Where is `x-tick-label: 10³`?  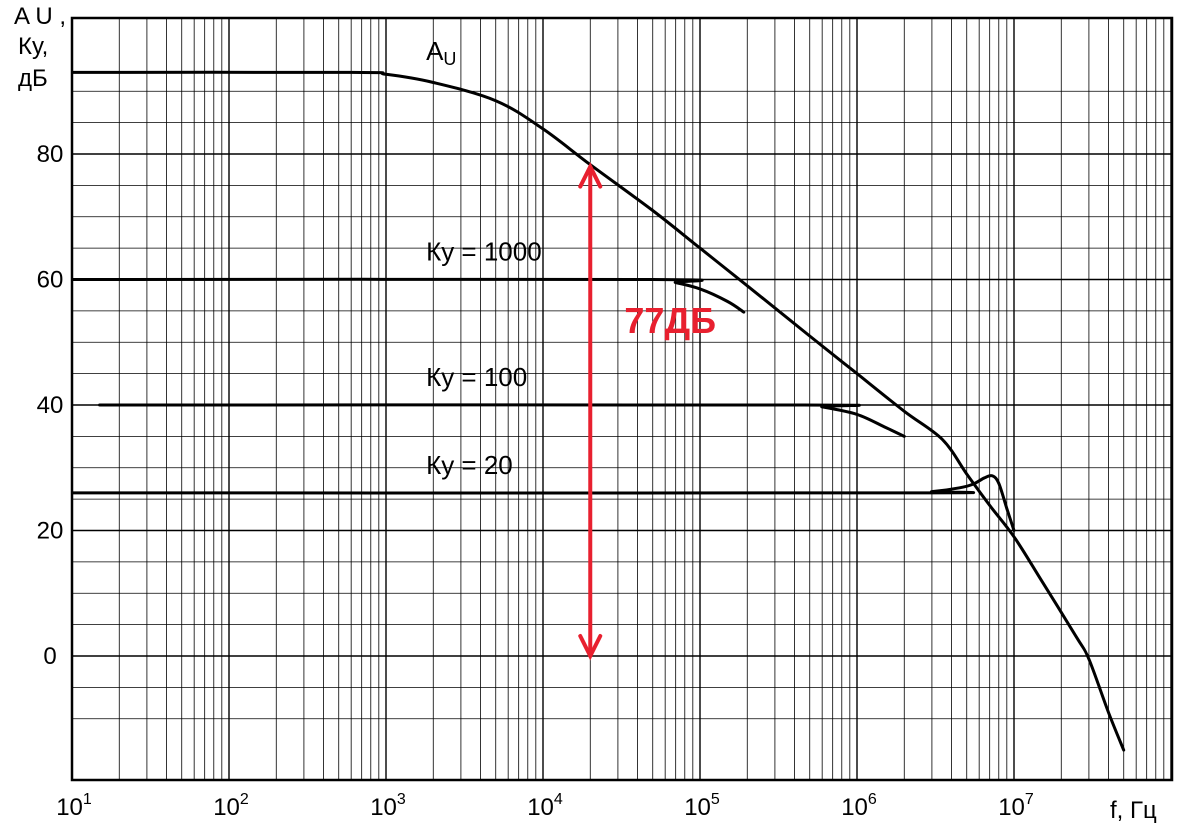
x-tick-label: 10³ is located at coordinates (388, 806).